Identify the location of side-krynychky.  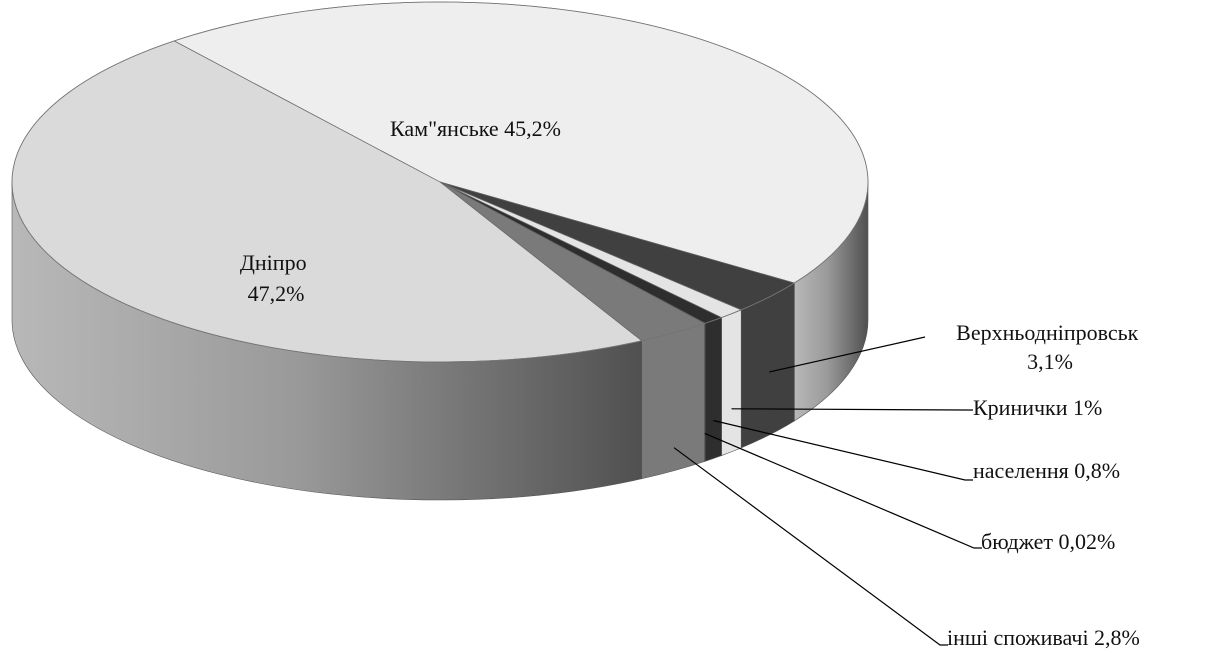
(731, 383).